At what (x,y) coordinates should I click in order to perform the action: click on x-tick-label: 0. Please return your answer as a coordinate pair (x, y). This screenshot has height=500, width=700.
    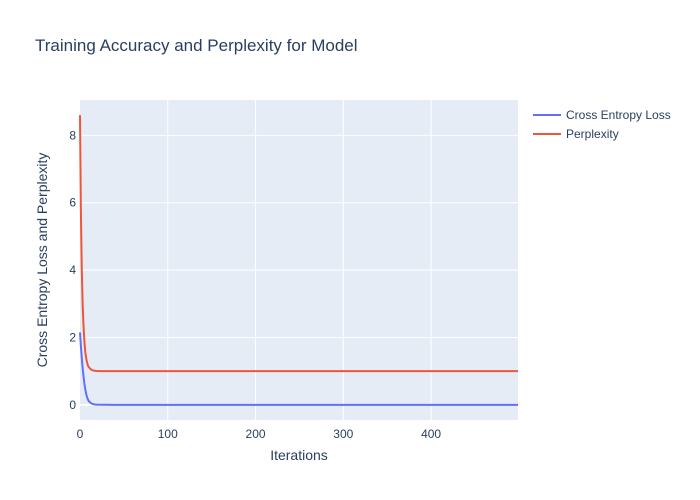
    Looking at the image, I should click on (80, 434).